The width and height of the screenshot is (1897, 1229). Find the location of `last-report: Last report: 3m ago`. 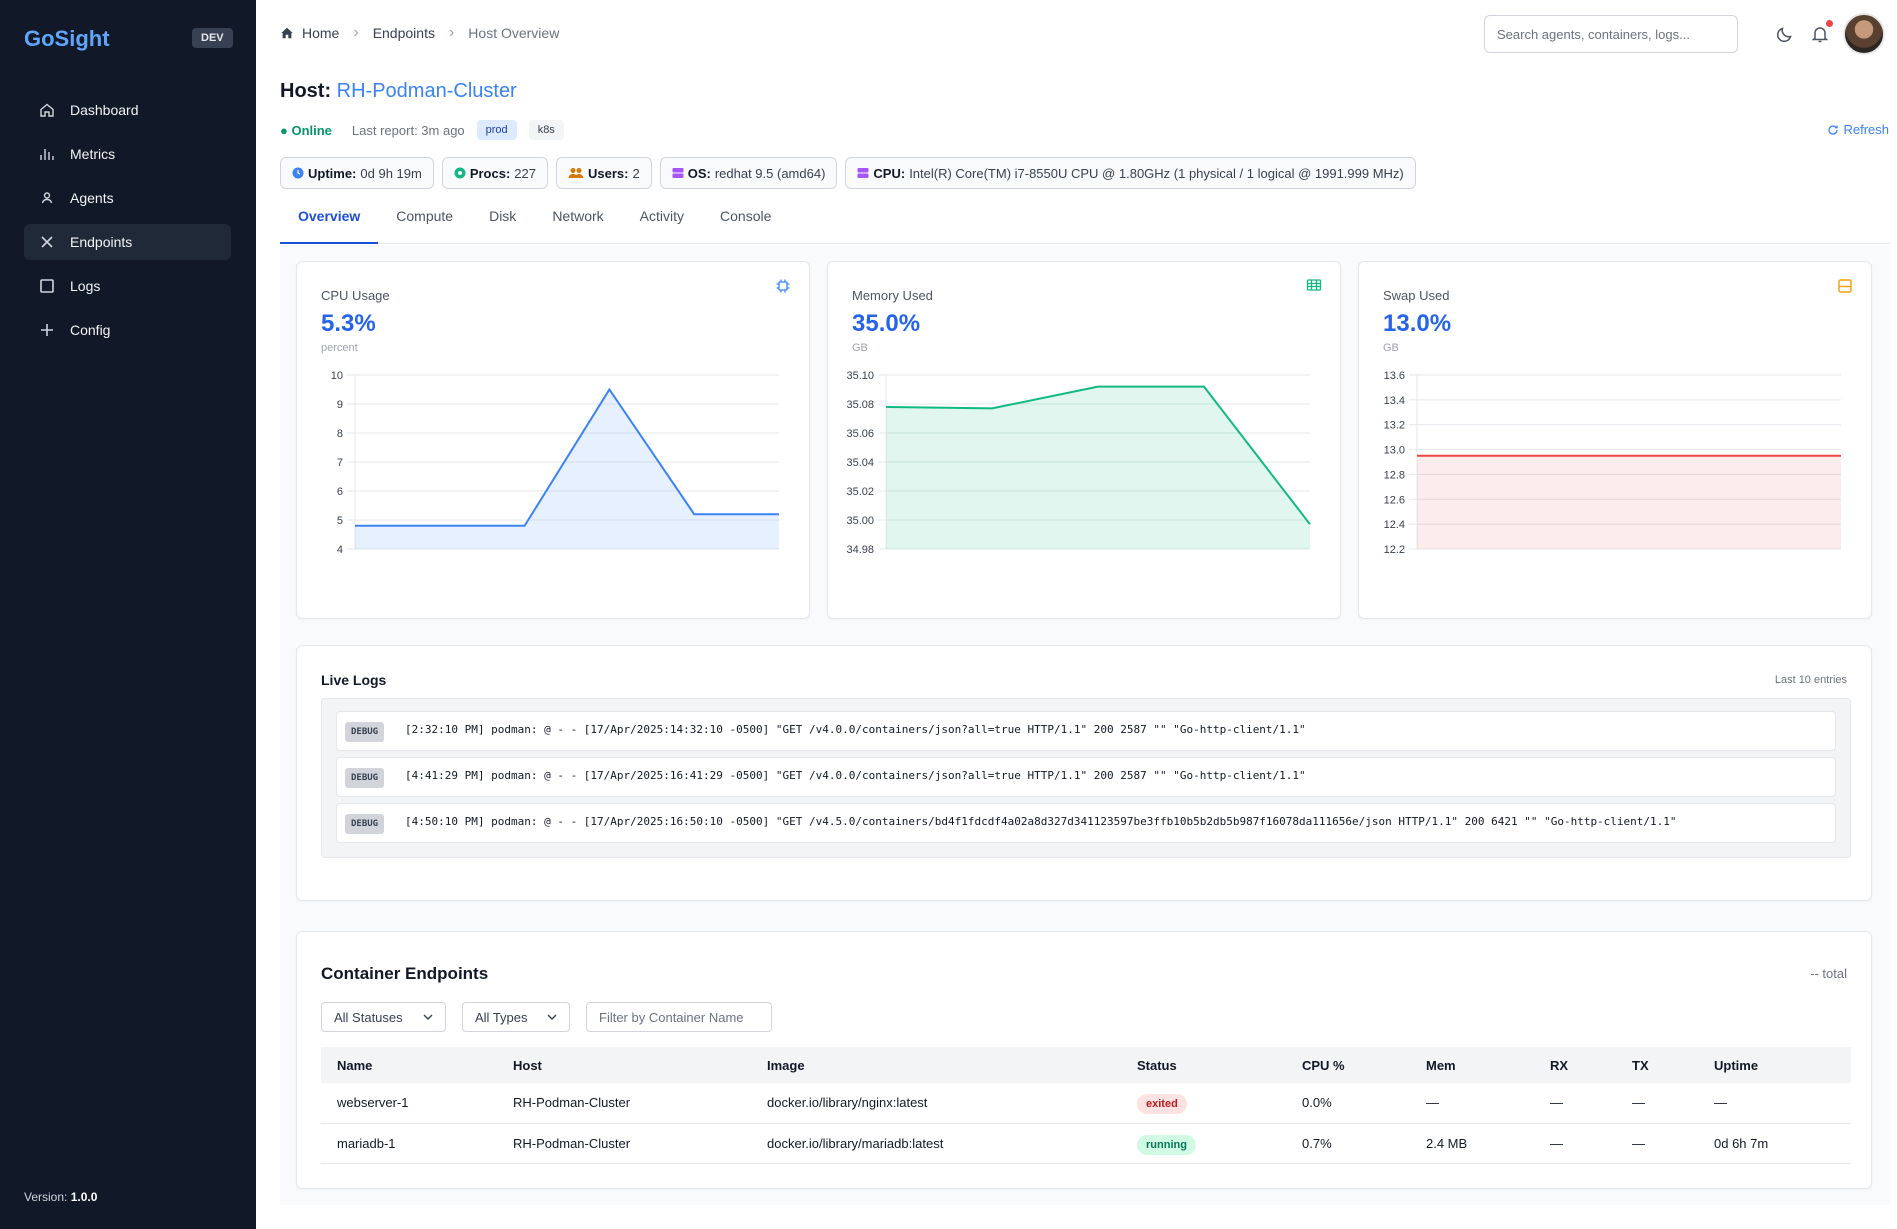

last-report: Last report: 3m ago is located at coordinates (408, 130).